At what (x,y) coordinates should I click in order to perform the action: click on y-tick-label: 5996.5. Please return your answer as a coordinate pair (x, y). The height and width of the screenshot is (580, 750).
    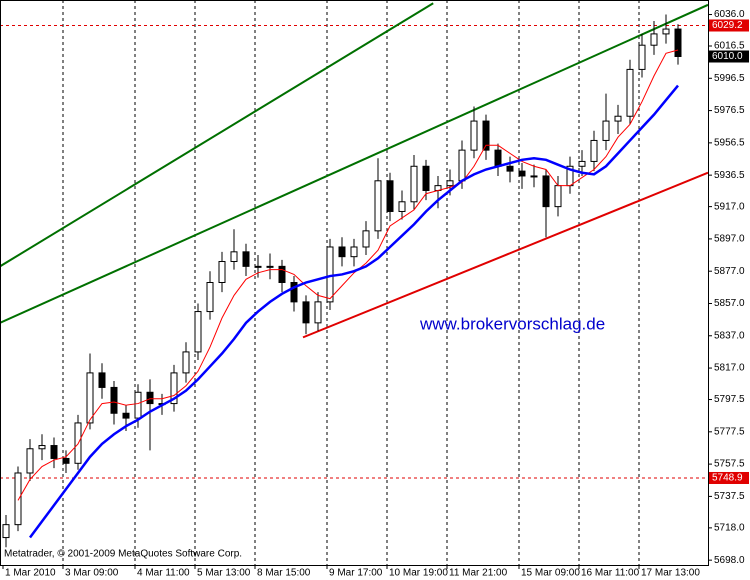
    Looking at the image, I should click on (729, 78).